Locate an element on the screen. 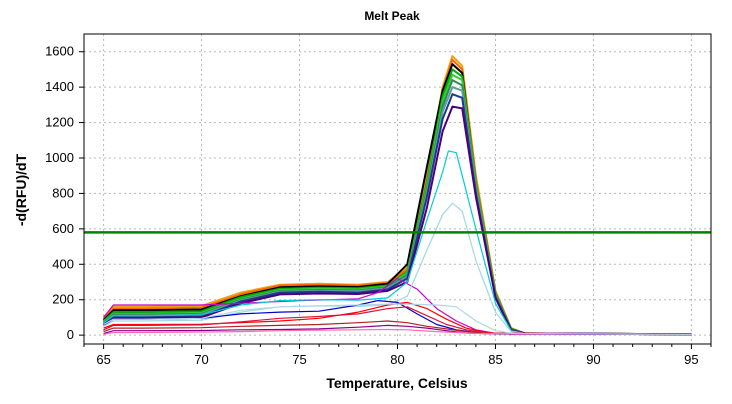 Image resolution: width=732 pixels, height=404 pixels. x-tick-label: 70 is located at coordinates (201, 359).